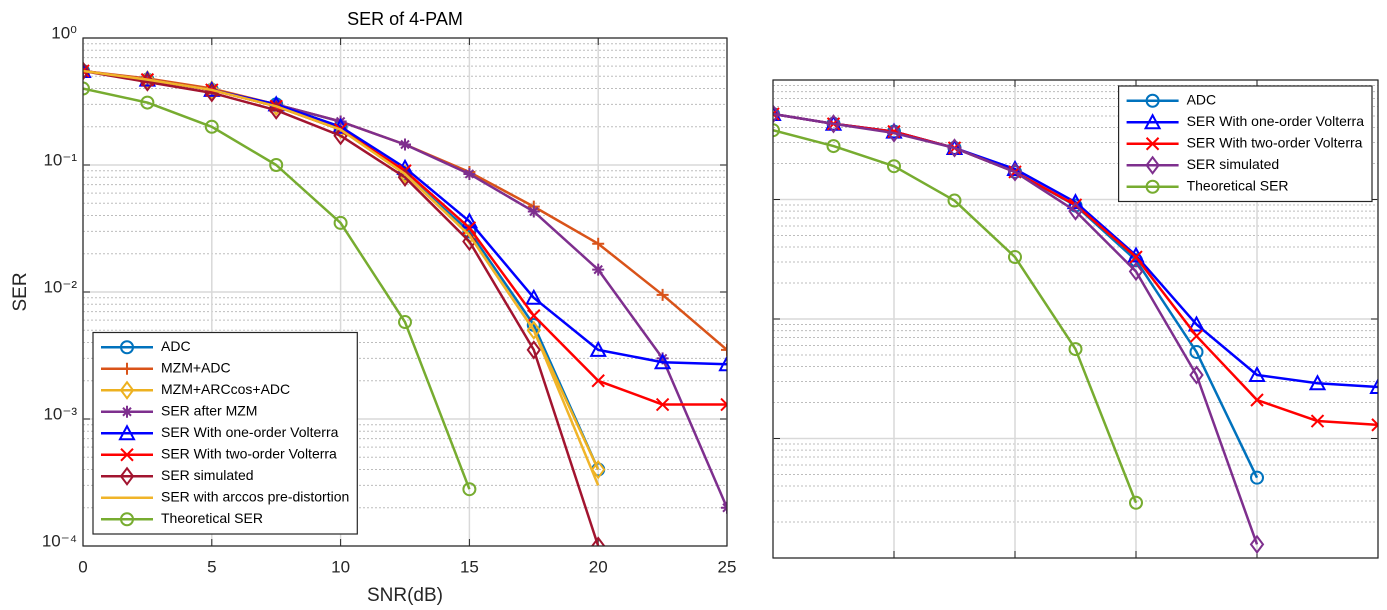 The height and width of the screenshot is (610, 1387). I want to click on x-tick-label: 5, so click(211, 566).